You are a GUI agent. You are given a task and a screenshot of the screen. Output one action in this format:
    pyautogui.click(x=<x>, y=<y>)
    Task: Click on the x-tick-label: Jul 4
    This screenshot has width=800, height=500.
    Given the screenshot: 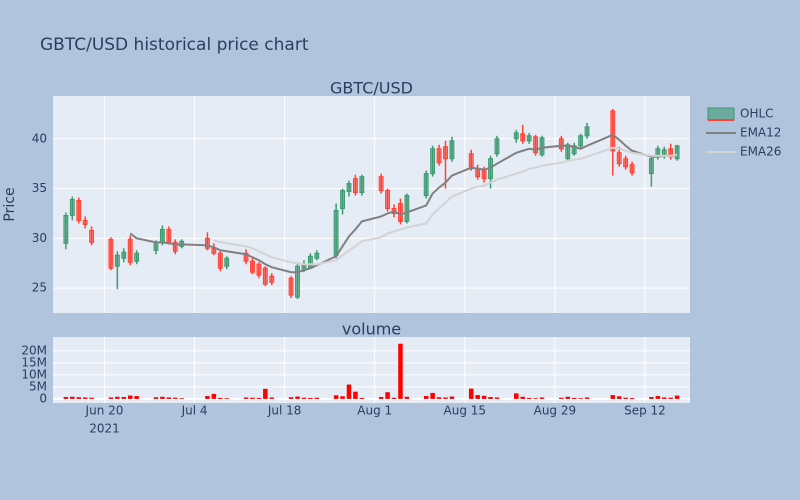 What is the action you would take?
    pyautogui.click(x=194, y=411)
    